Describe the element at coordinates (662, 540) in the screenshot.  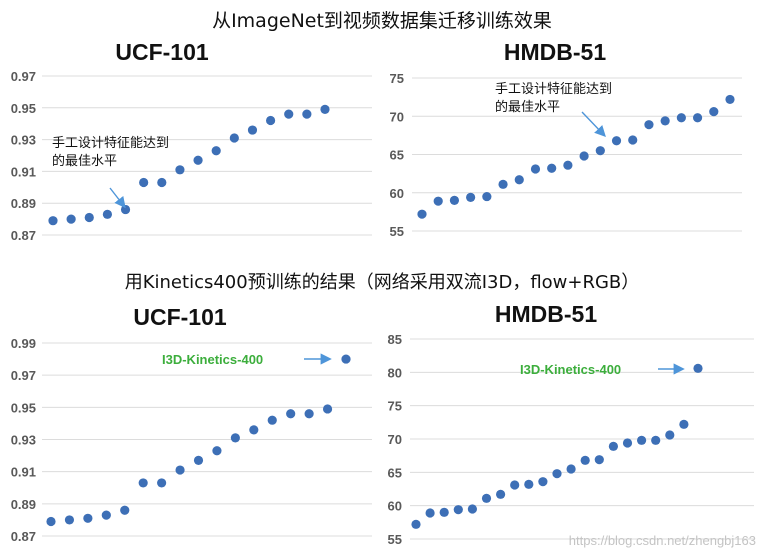
I see `watermark-text: https://blog.csdn.net/zhengbj163` at that location.